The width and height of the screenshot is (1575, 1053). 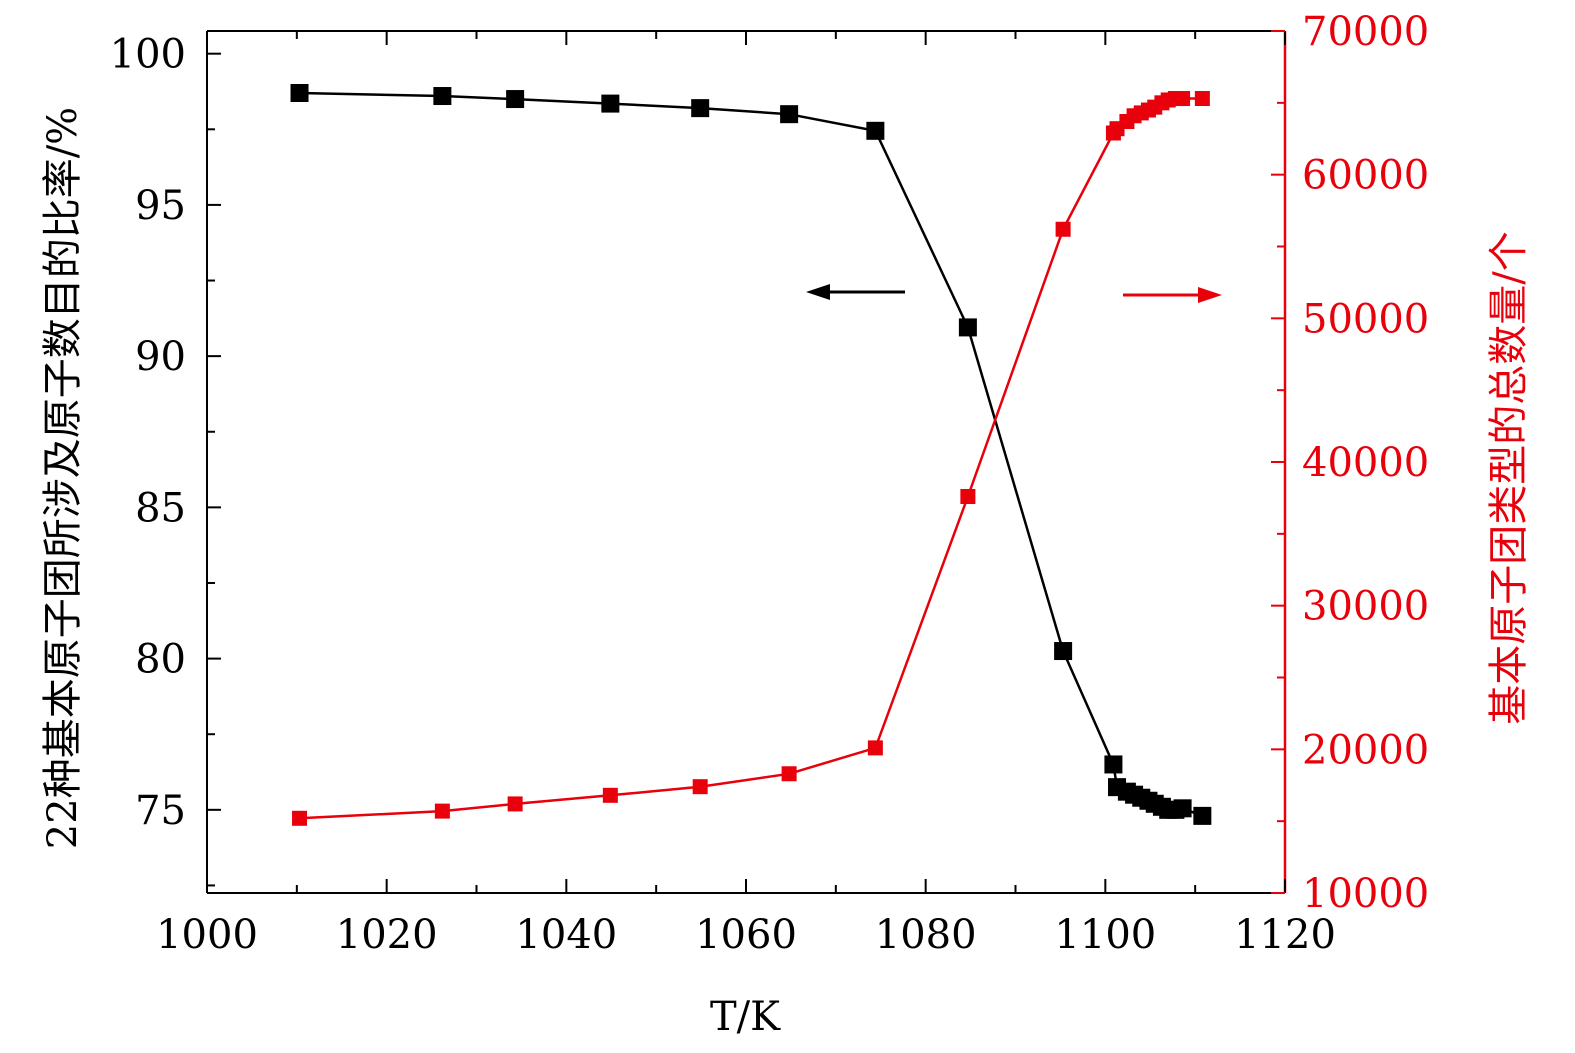 I want to click on x-tick-label: 1020, so click(x=387, y=935).